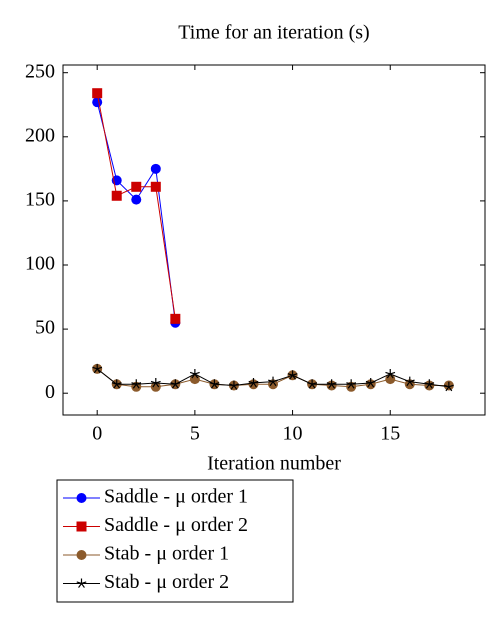  Describe the element at coordinates (166, 582) in the screenshot. I see `legend-label: Stab - μ order 2` at that location.